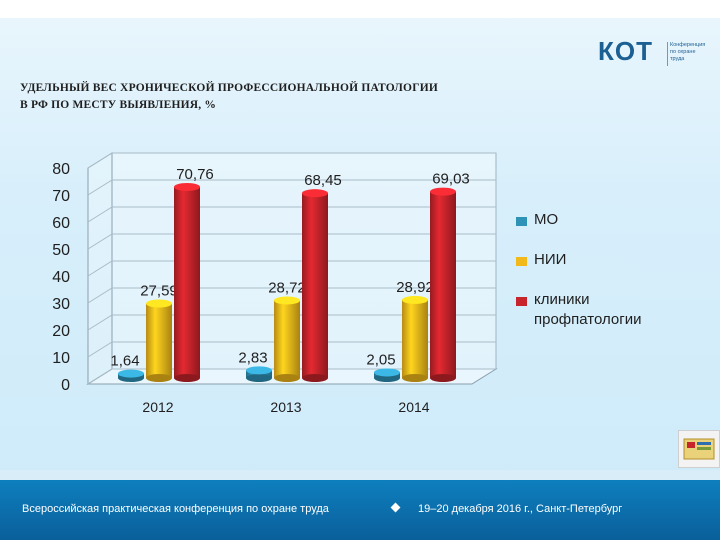 Image resolution: width=720 pixels, height=540 pixels. What do you see at coordinates (323, 180) in the screenshot?
I see `data-label-2013-2: 68,45` at bounding box center [323, 180].